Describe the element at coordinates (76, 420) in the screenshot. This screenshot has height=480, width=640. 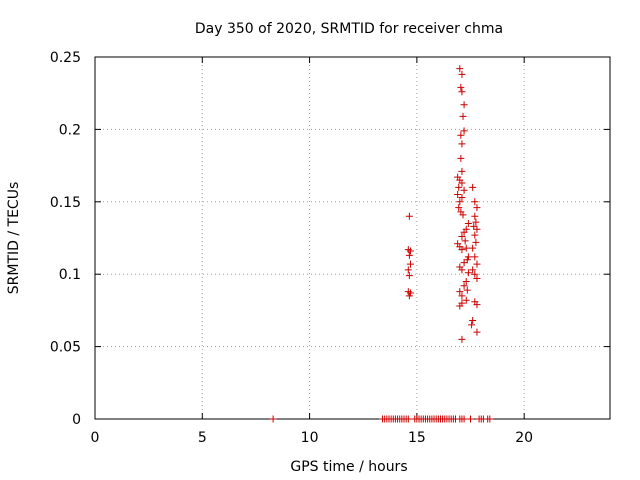
I see `y-tick-label: 0` at that location.